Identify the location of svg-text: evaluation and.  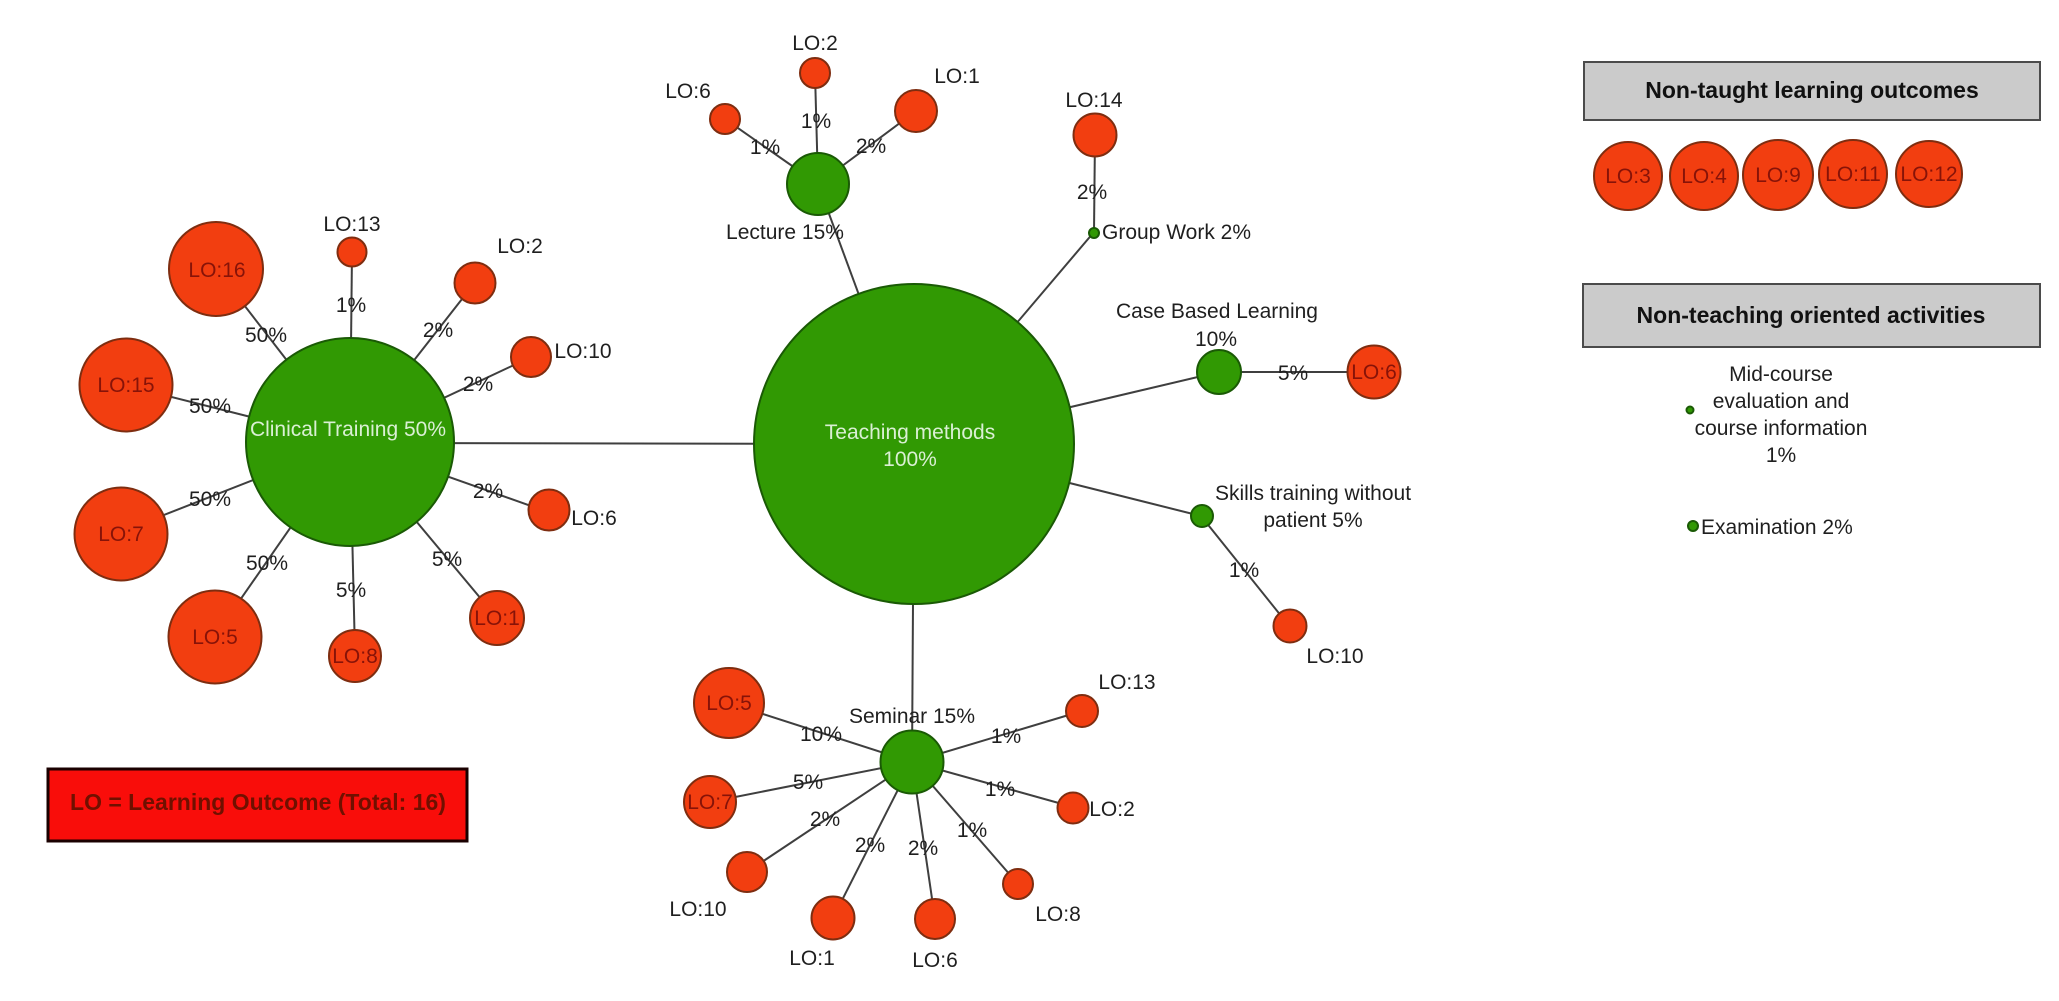
(1781, 401).